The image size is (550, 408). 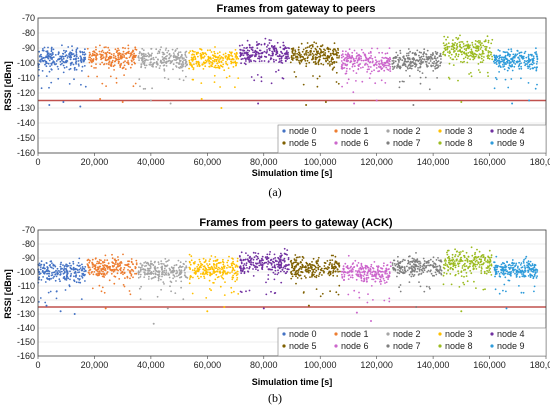 I want to click on x-tick-label: 20,000, so click(x=95, y=365).